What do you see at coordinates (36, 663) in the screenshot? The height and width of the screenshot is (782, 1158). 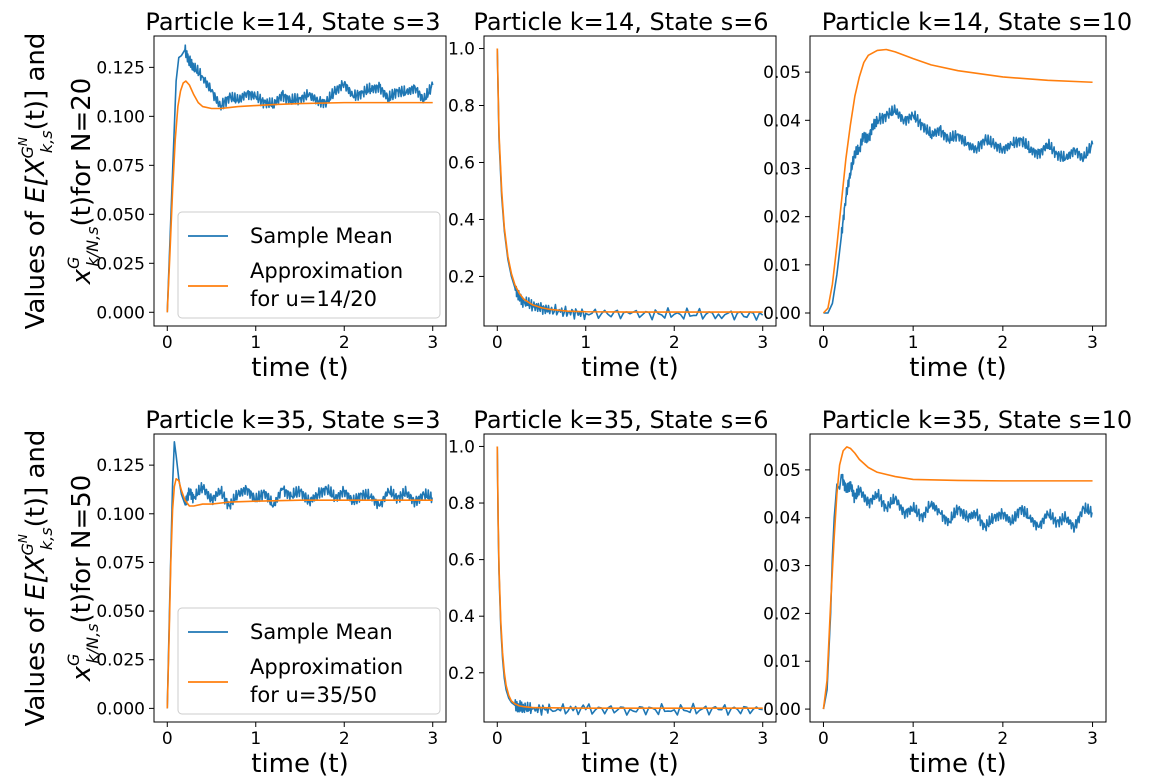 I see `ylabel-part: Values of` at bounding box center [36, 663].